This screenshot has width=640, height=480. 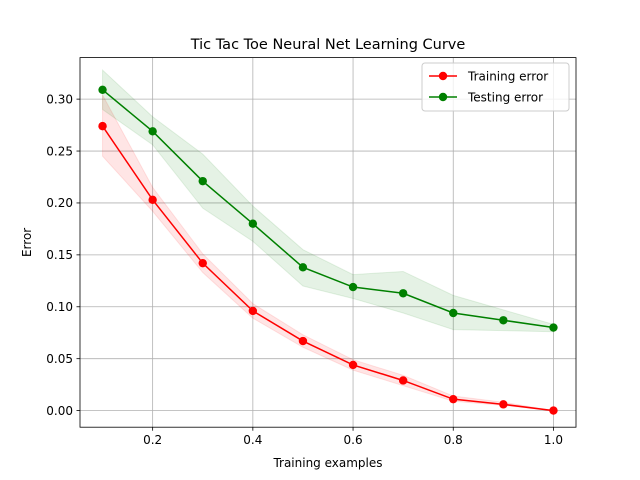 I want to click on y-axis-ticks: 0.00 0.05 0.10 0.15 0.20 0.25 0.30, so click(x=63, y=255).